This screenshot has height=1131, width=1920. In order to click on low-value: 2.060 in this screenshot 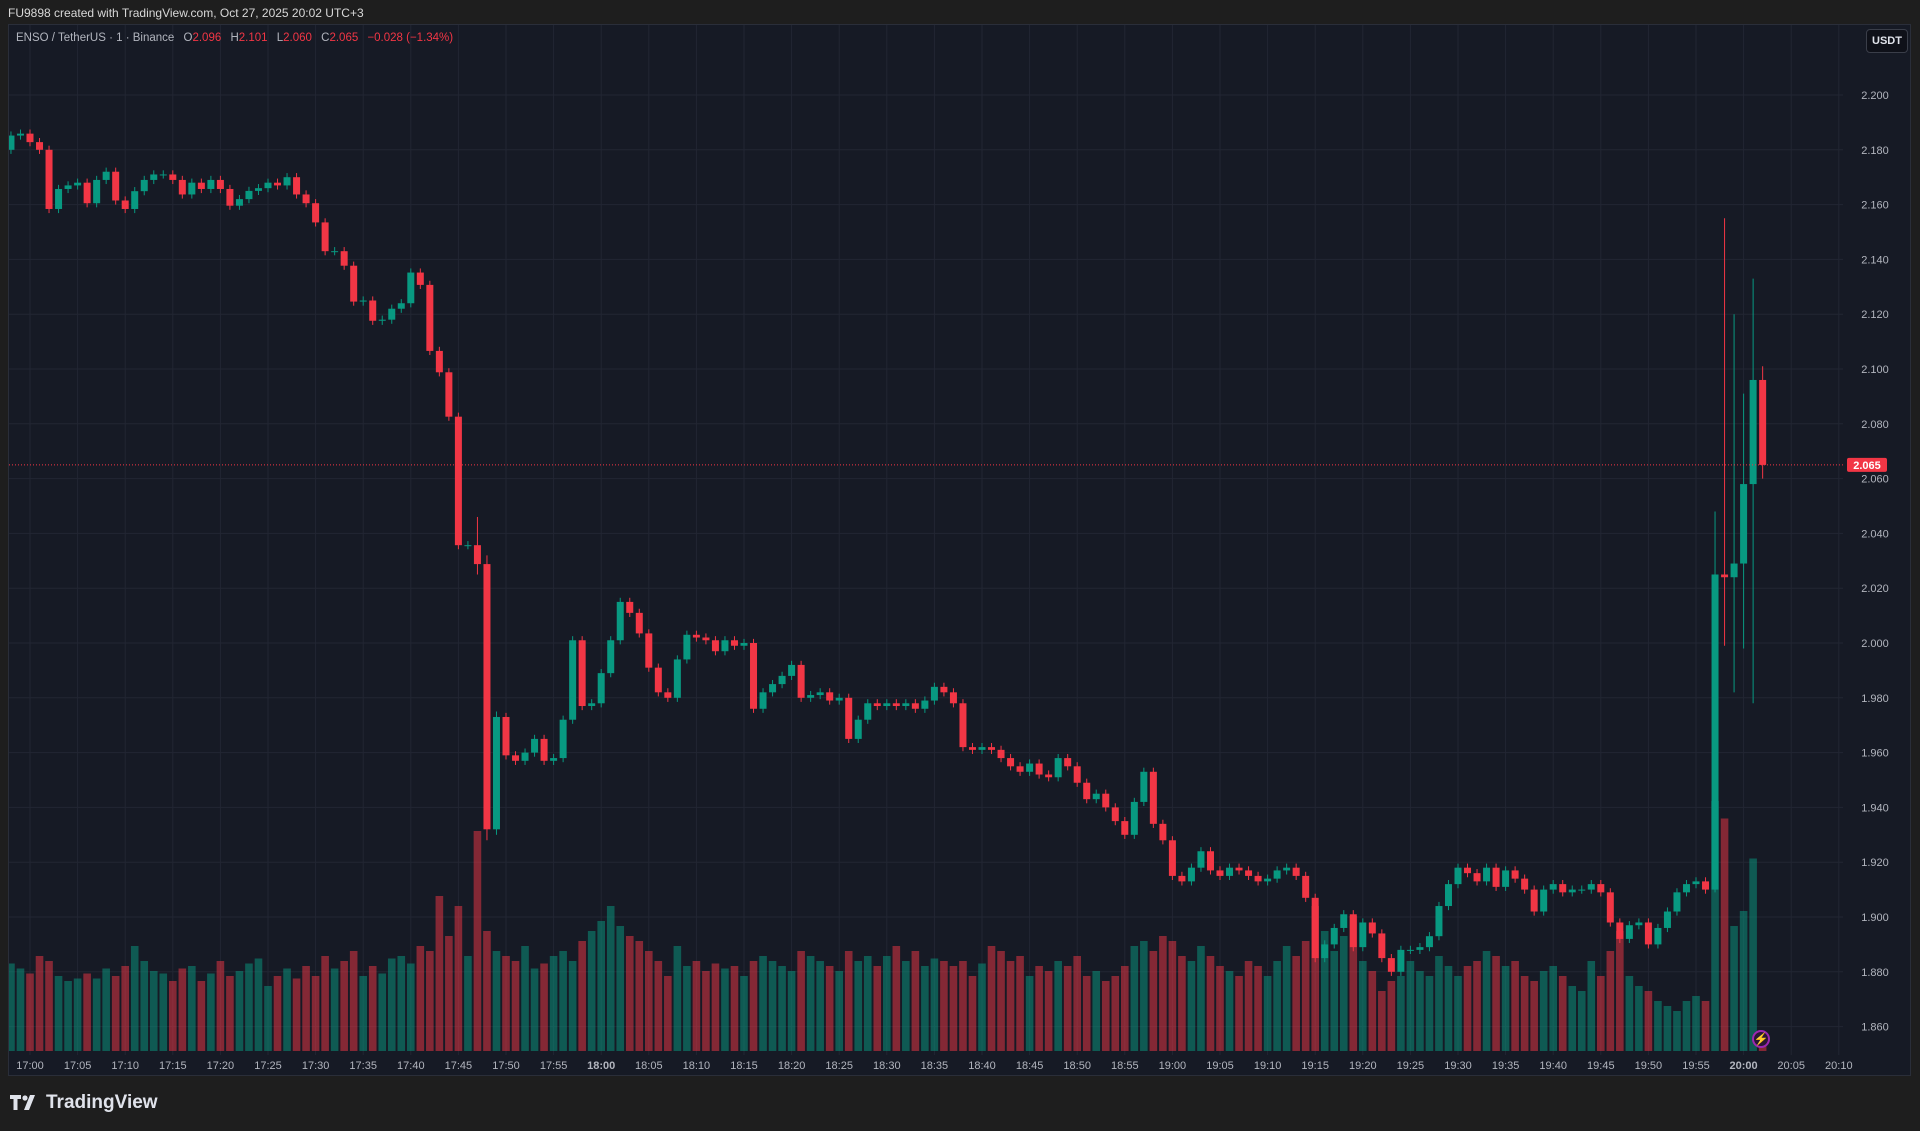, I will do `click(297, 38)`.